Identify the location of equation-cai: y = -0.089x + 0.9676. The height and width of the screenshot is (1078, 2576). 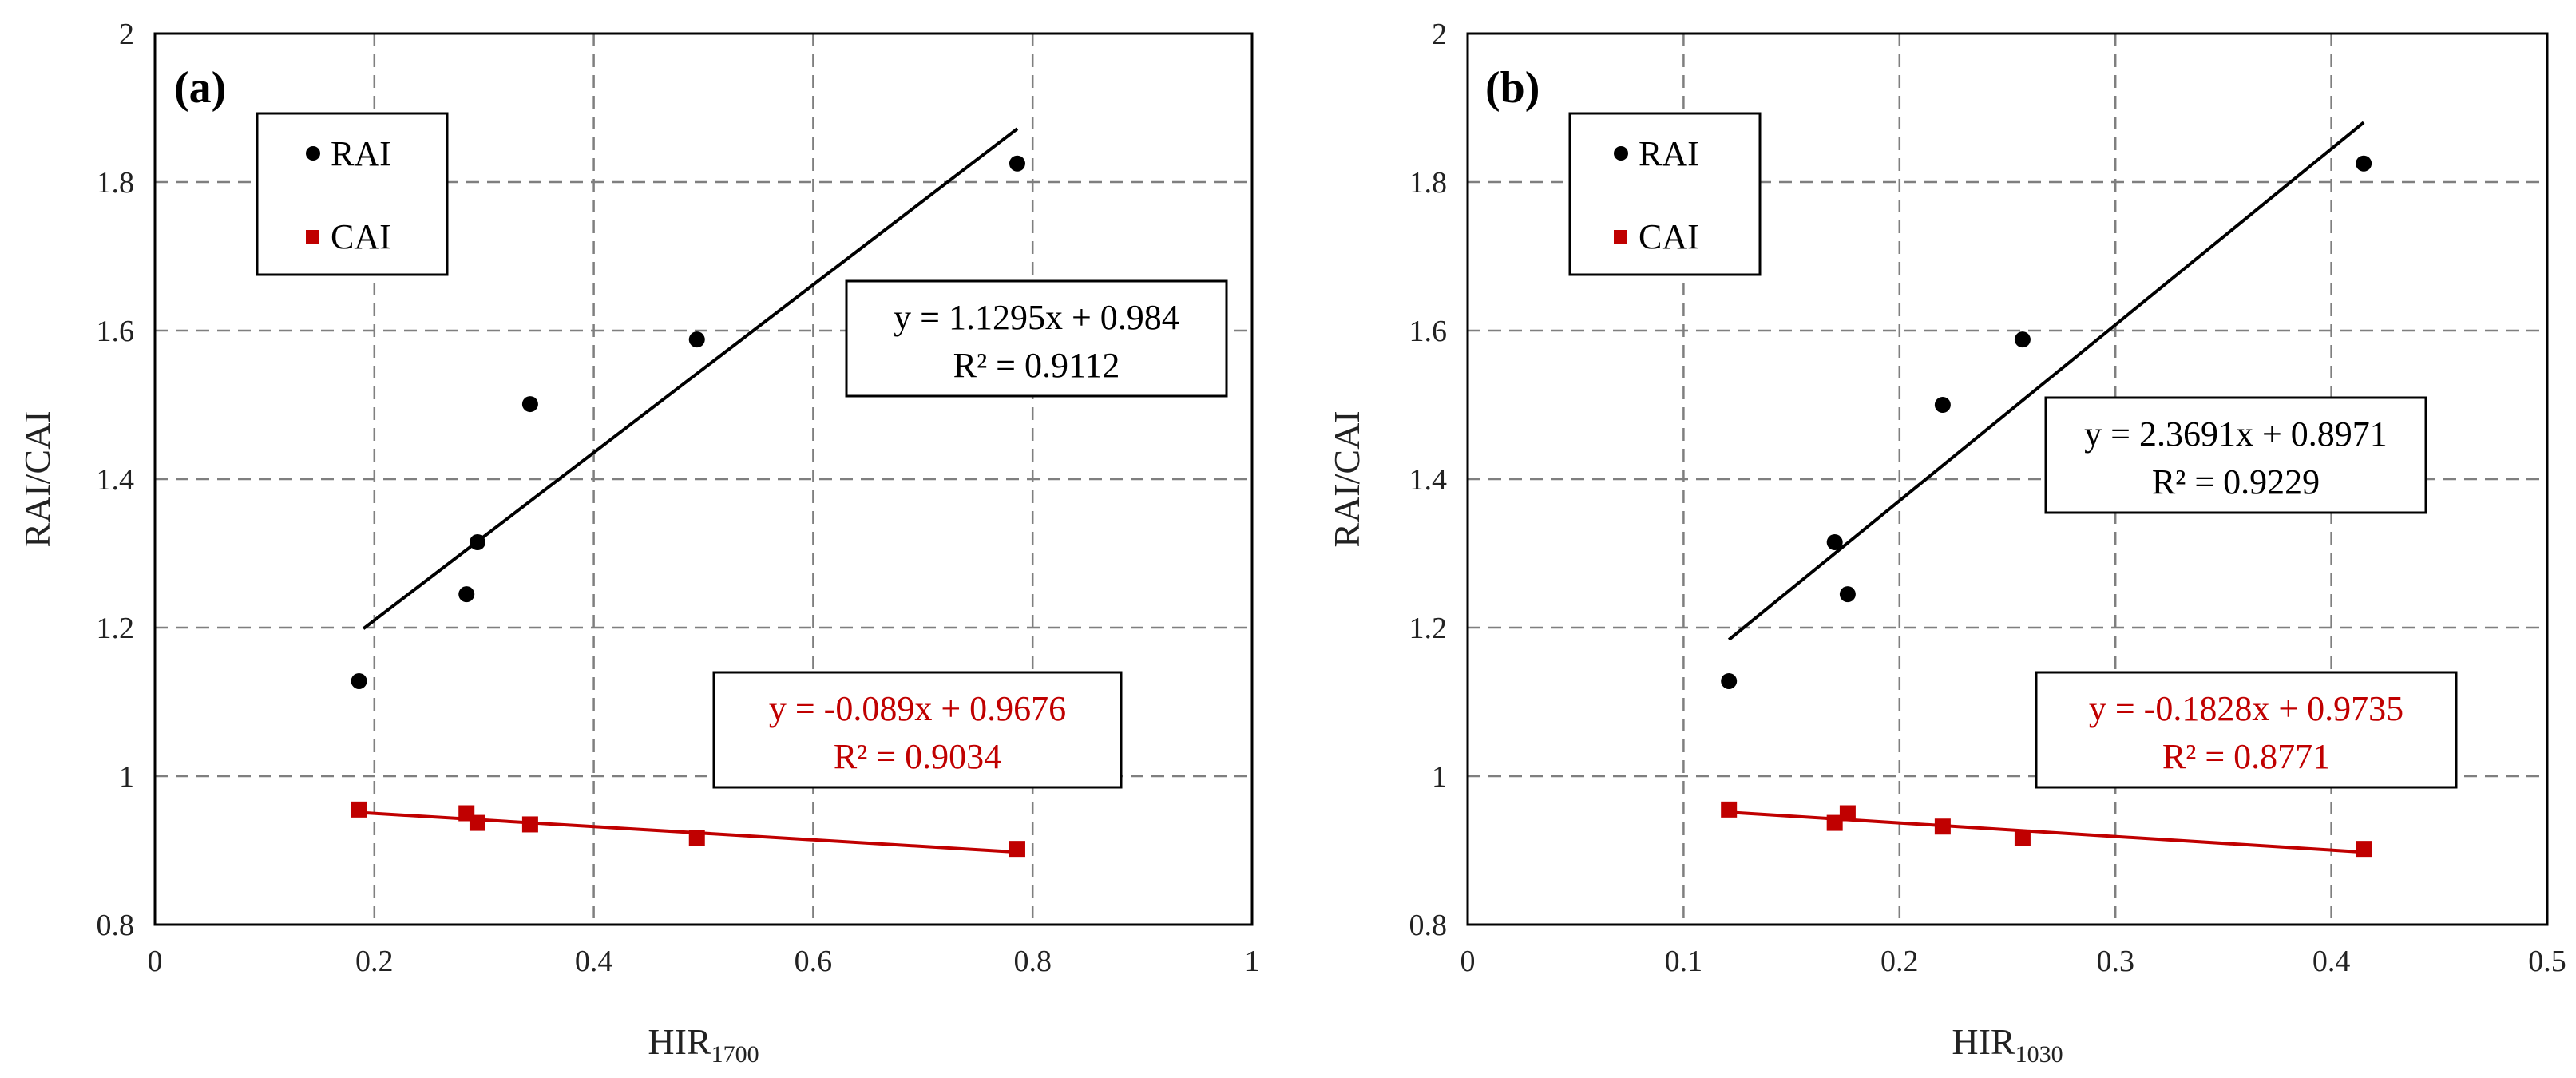
(917, 708).